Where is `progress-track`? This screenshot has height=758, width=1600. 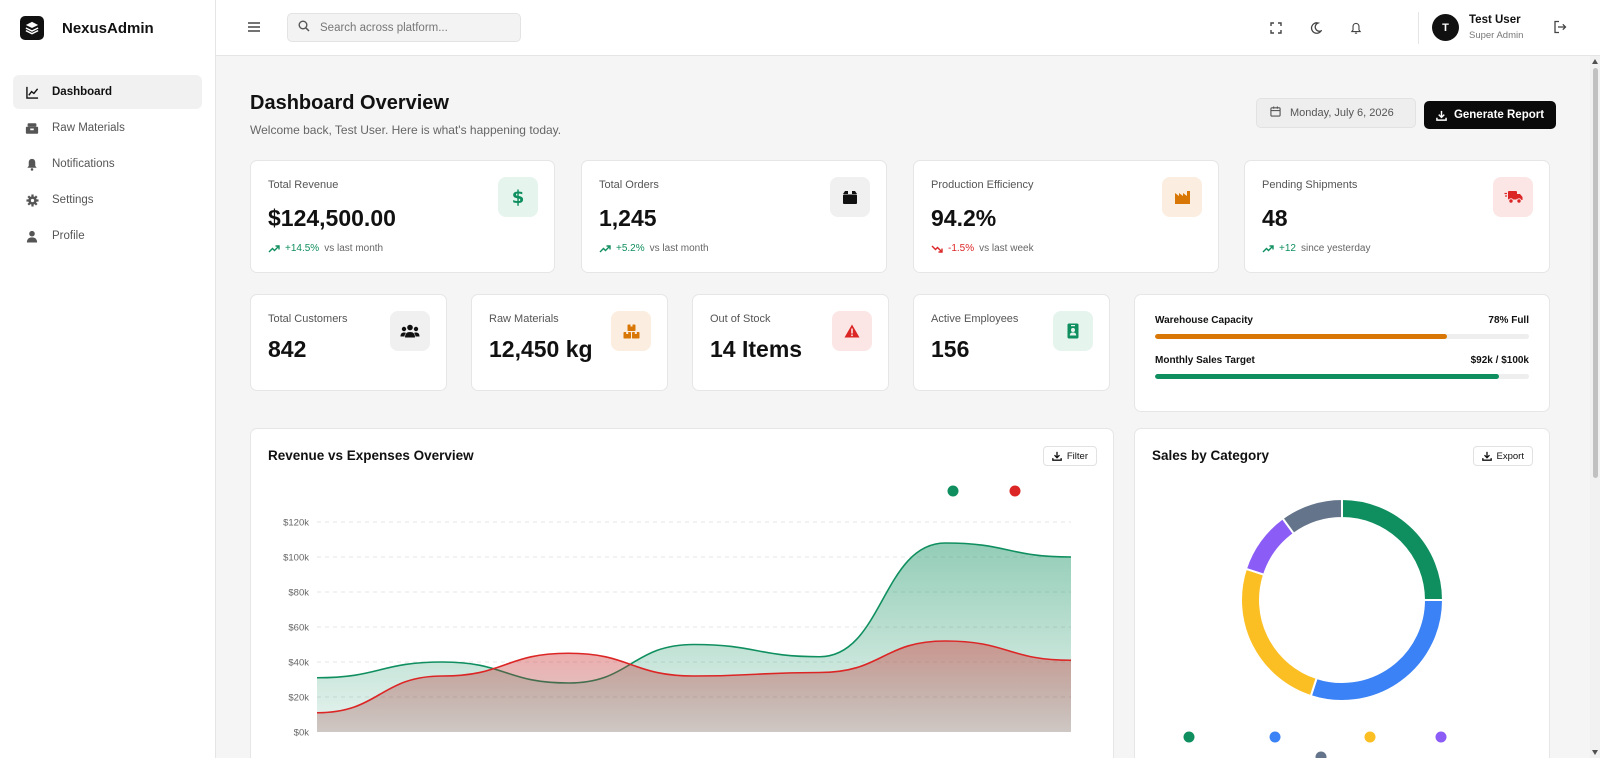 progress-track is located at coordinates (1342, 376).